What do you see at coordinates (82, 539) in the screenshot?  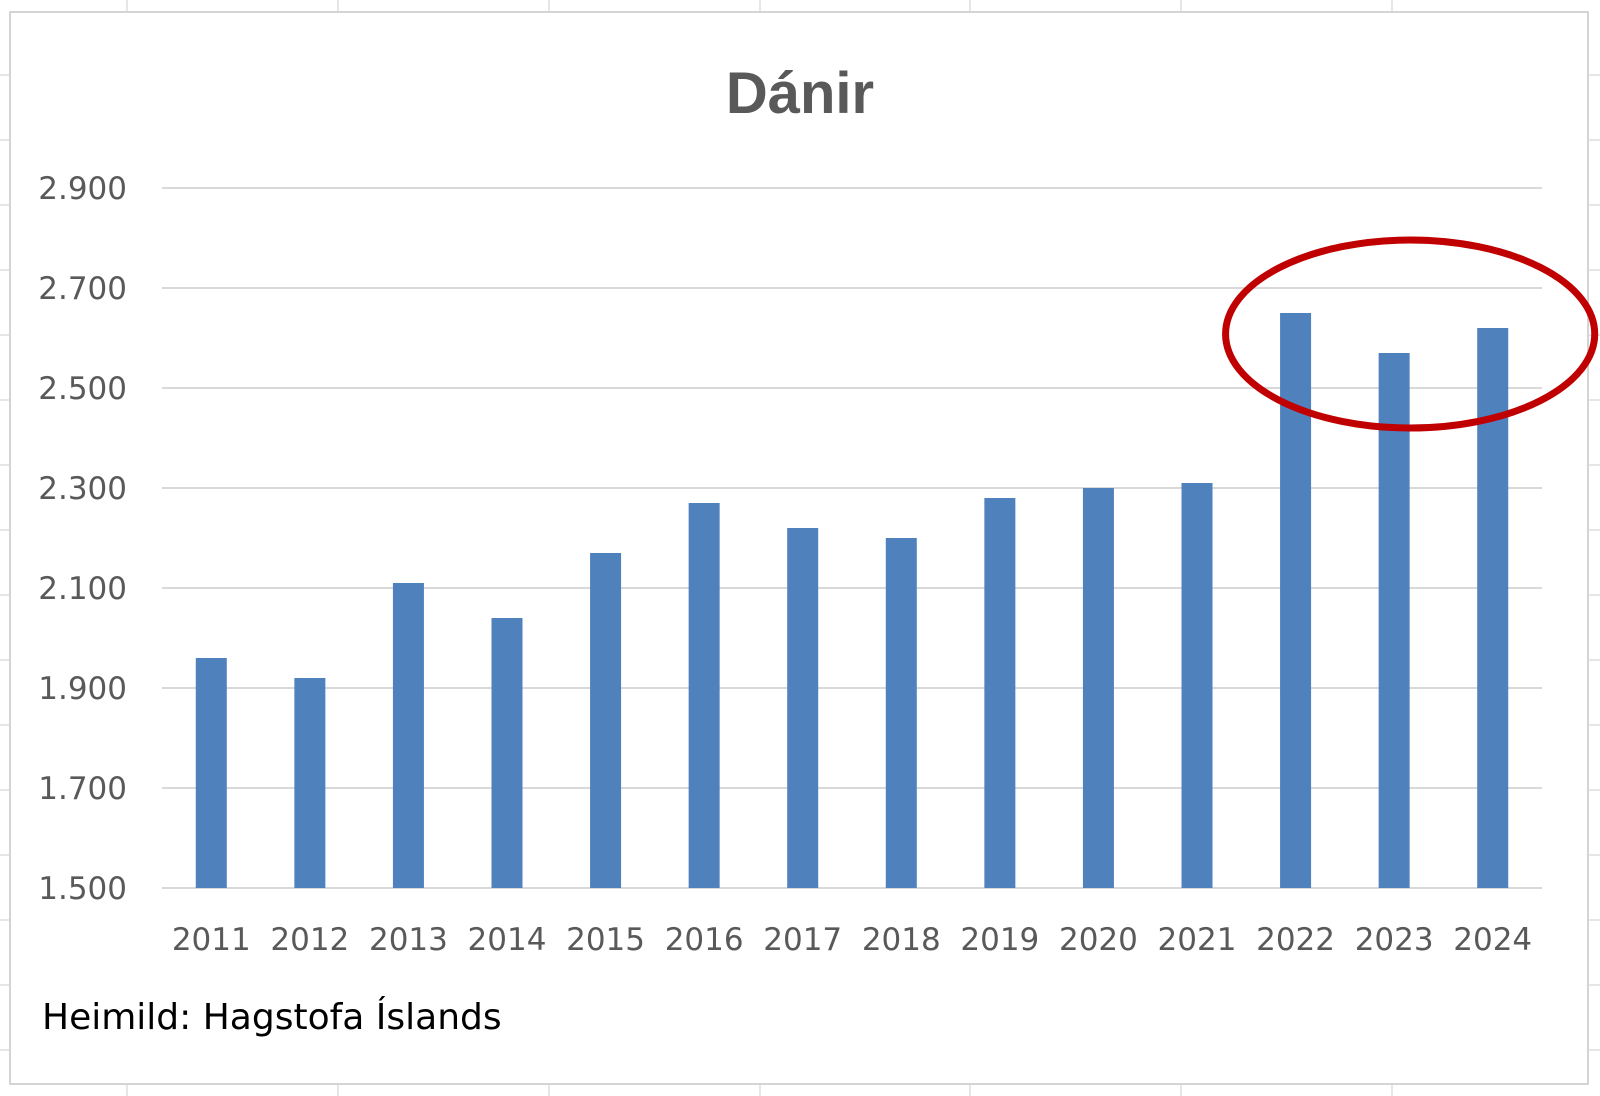 I see `y-axis-tick-labels: 1.500 1.700 1.900 2.100 2.300 2.500 2.700 2.900` at bounding box center [82, 539].